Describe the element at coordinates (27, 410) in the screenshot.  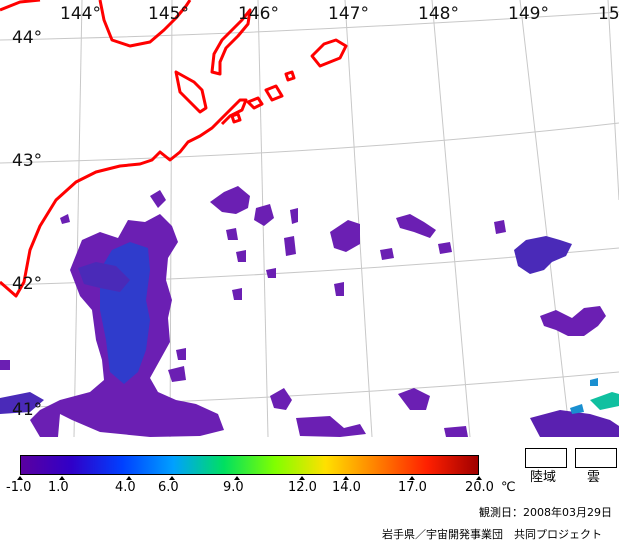
I see `latitude-label-41: 41°` at that location.